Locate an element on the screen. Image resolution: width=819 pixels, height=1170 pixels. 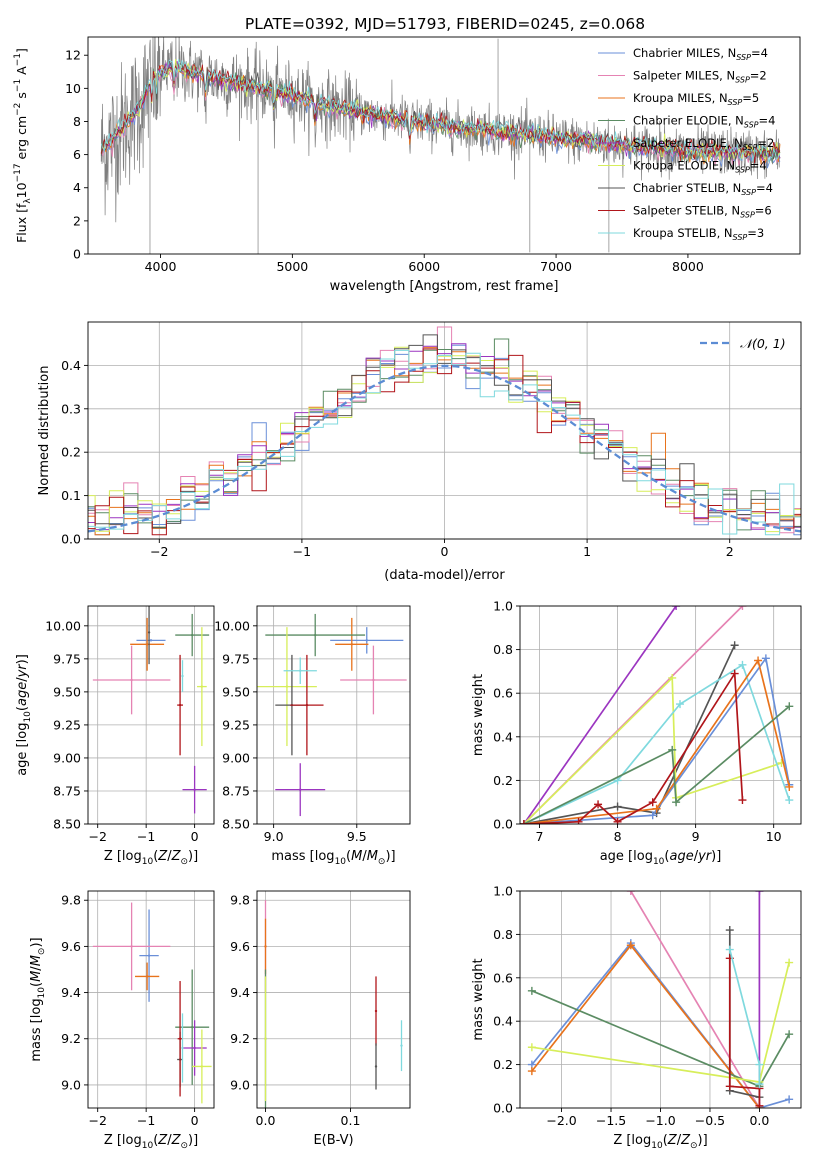
y-axis-label: mass weight is located at coordinates (478, 715).